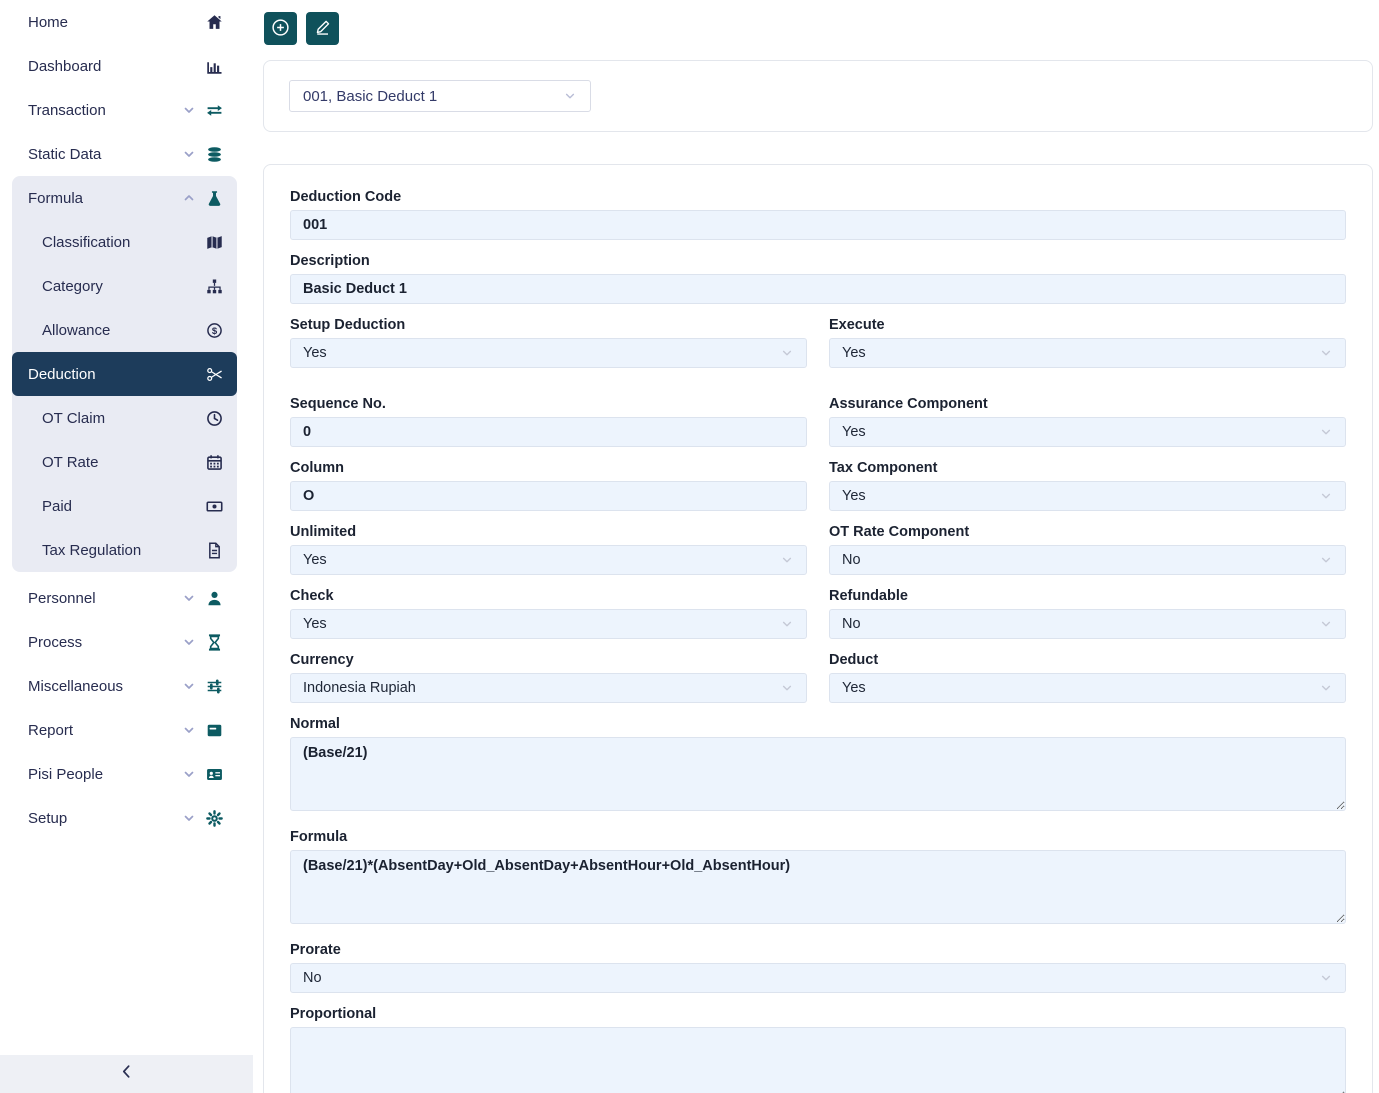  What do you see at coordinates (124, 730) in the screenshot?
I see `sidebar-item-report: Report` at bounding box center [124, 730].